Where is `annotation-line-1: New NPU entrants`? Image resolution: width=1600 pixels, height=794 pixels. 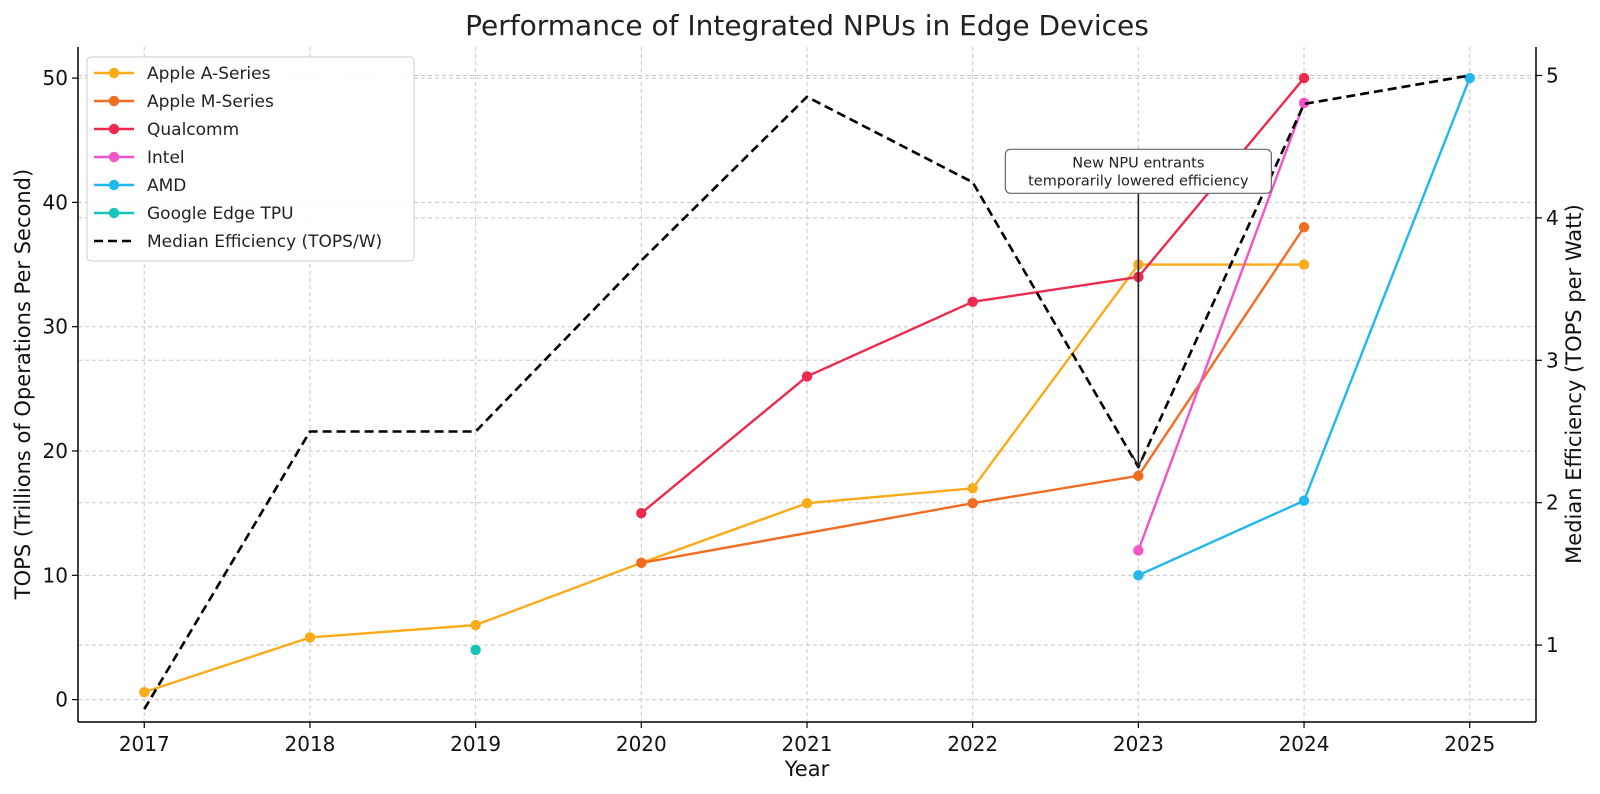
annotation-line-1: New NPU entrants is located at coordinates (1138, 163).